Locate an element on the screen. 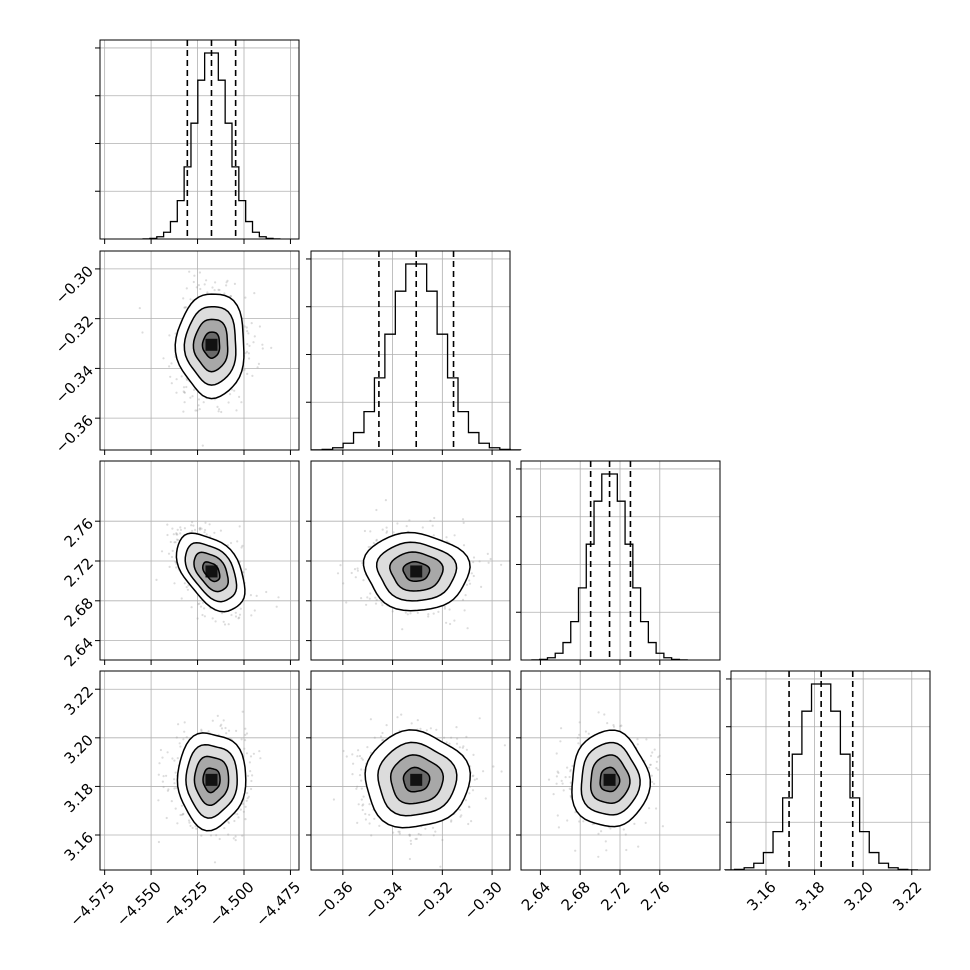  xtick-label-3-2: 3.20 is located at coordinates (859, 896).